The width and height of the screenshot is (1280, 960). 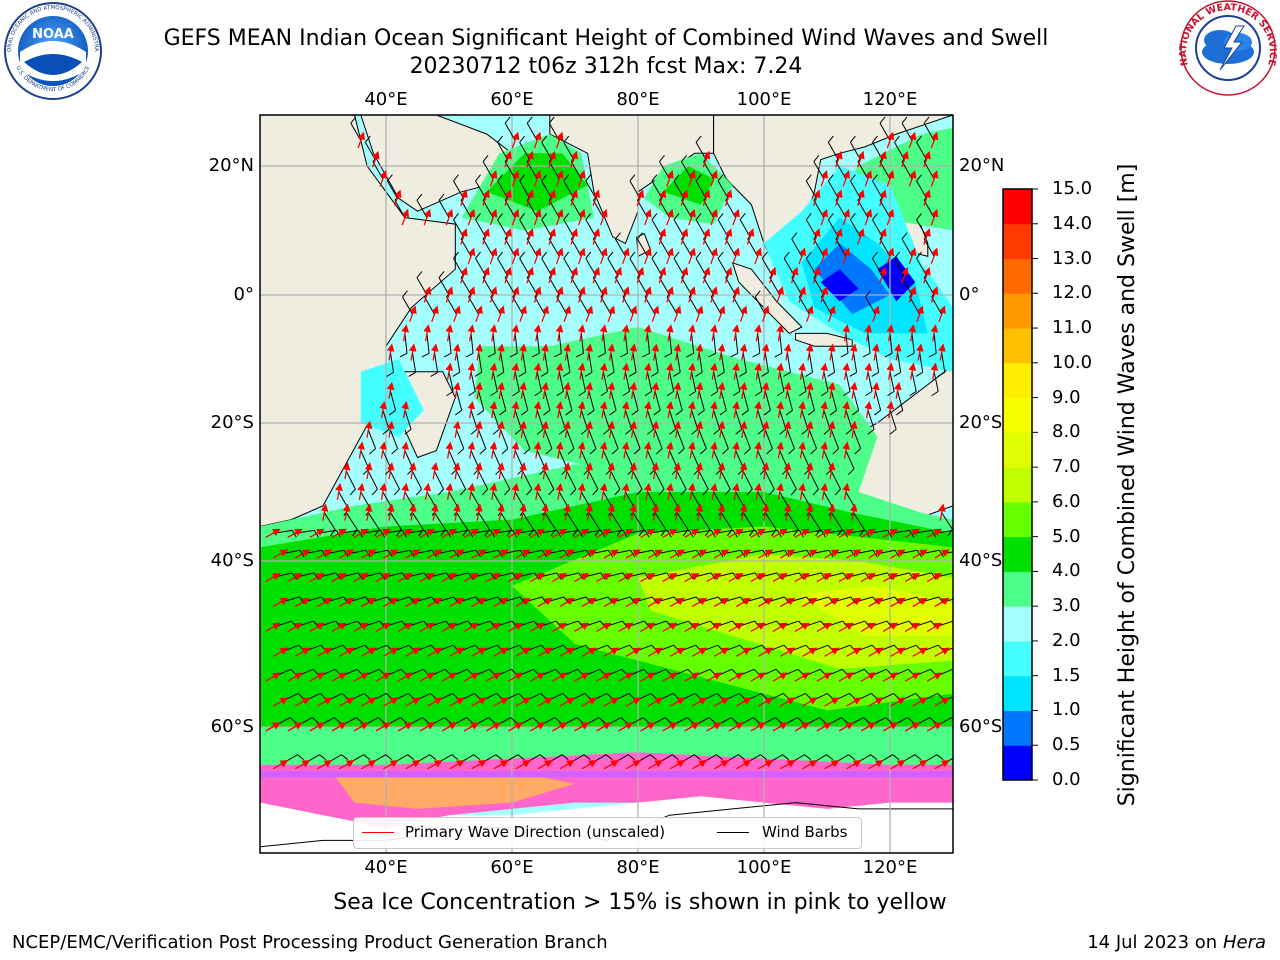 I want to click on colorbar, so click(x=1020, y=484).